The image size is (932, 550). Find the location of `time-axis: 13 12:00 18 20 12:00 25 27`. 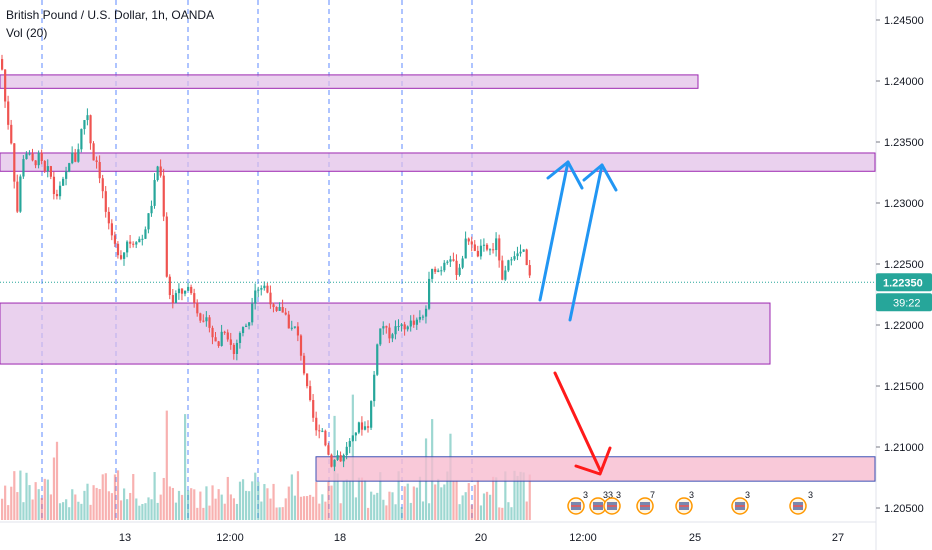

time-axis: 13 12:00 18 20 12:00 25 27 is located at coordinates (438, 532).